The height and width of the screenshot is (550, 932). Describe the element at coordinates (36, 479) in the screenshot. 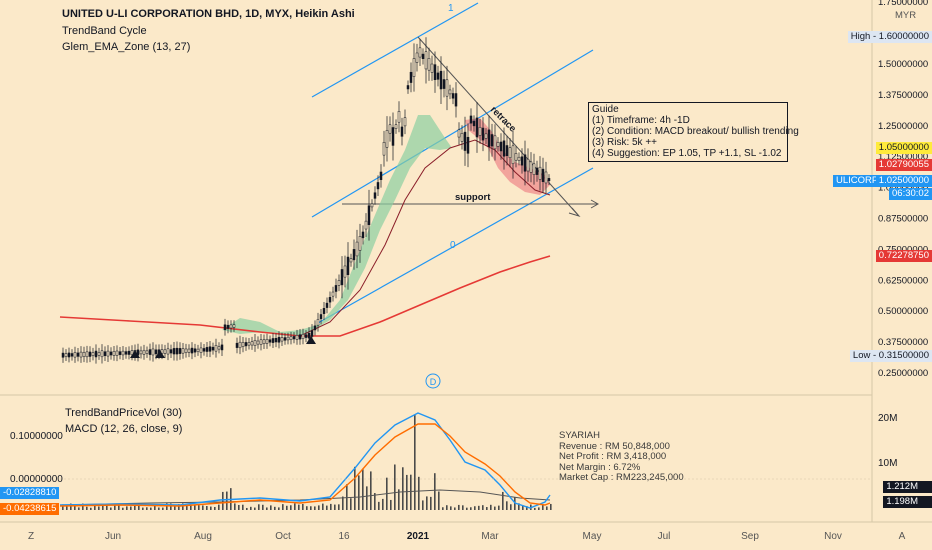

I see `macd-tick: 0.00000000` at that location.